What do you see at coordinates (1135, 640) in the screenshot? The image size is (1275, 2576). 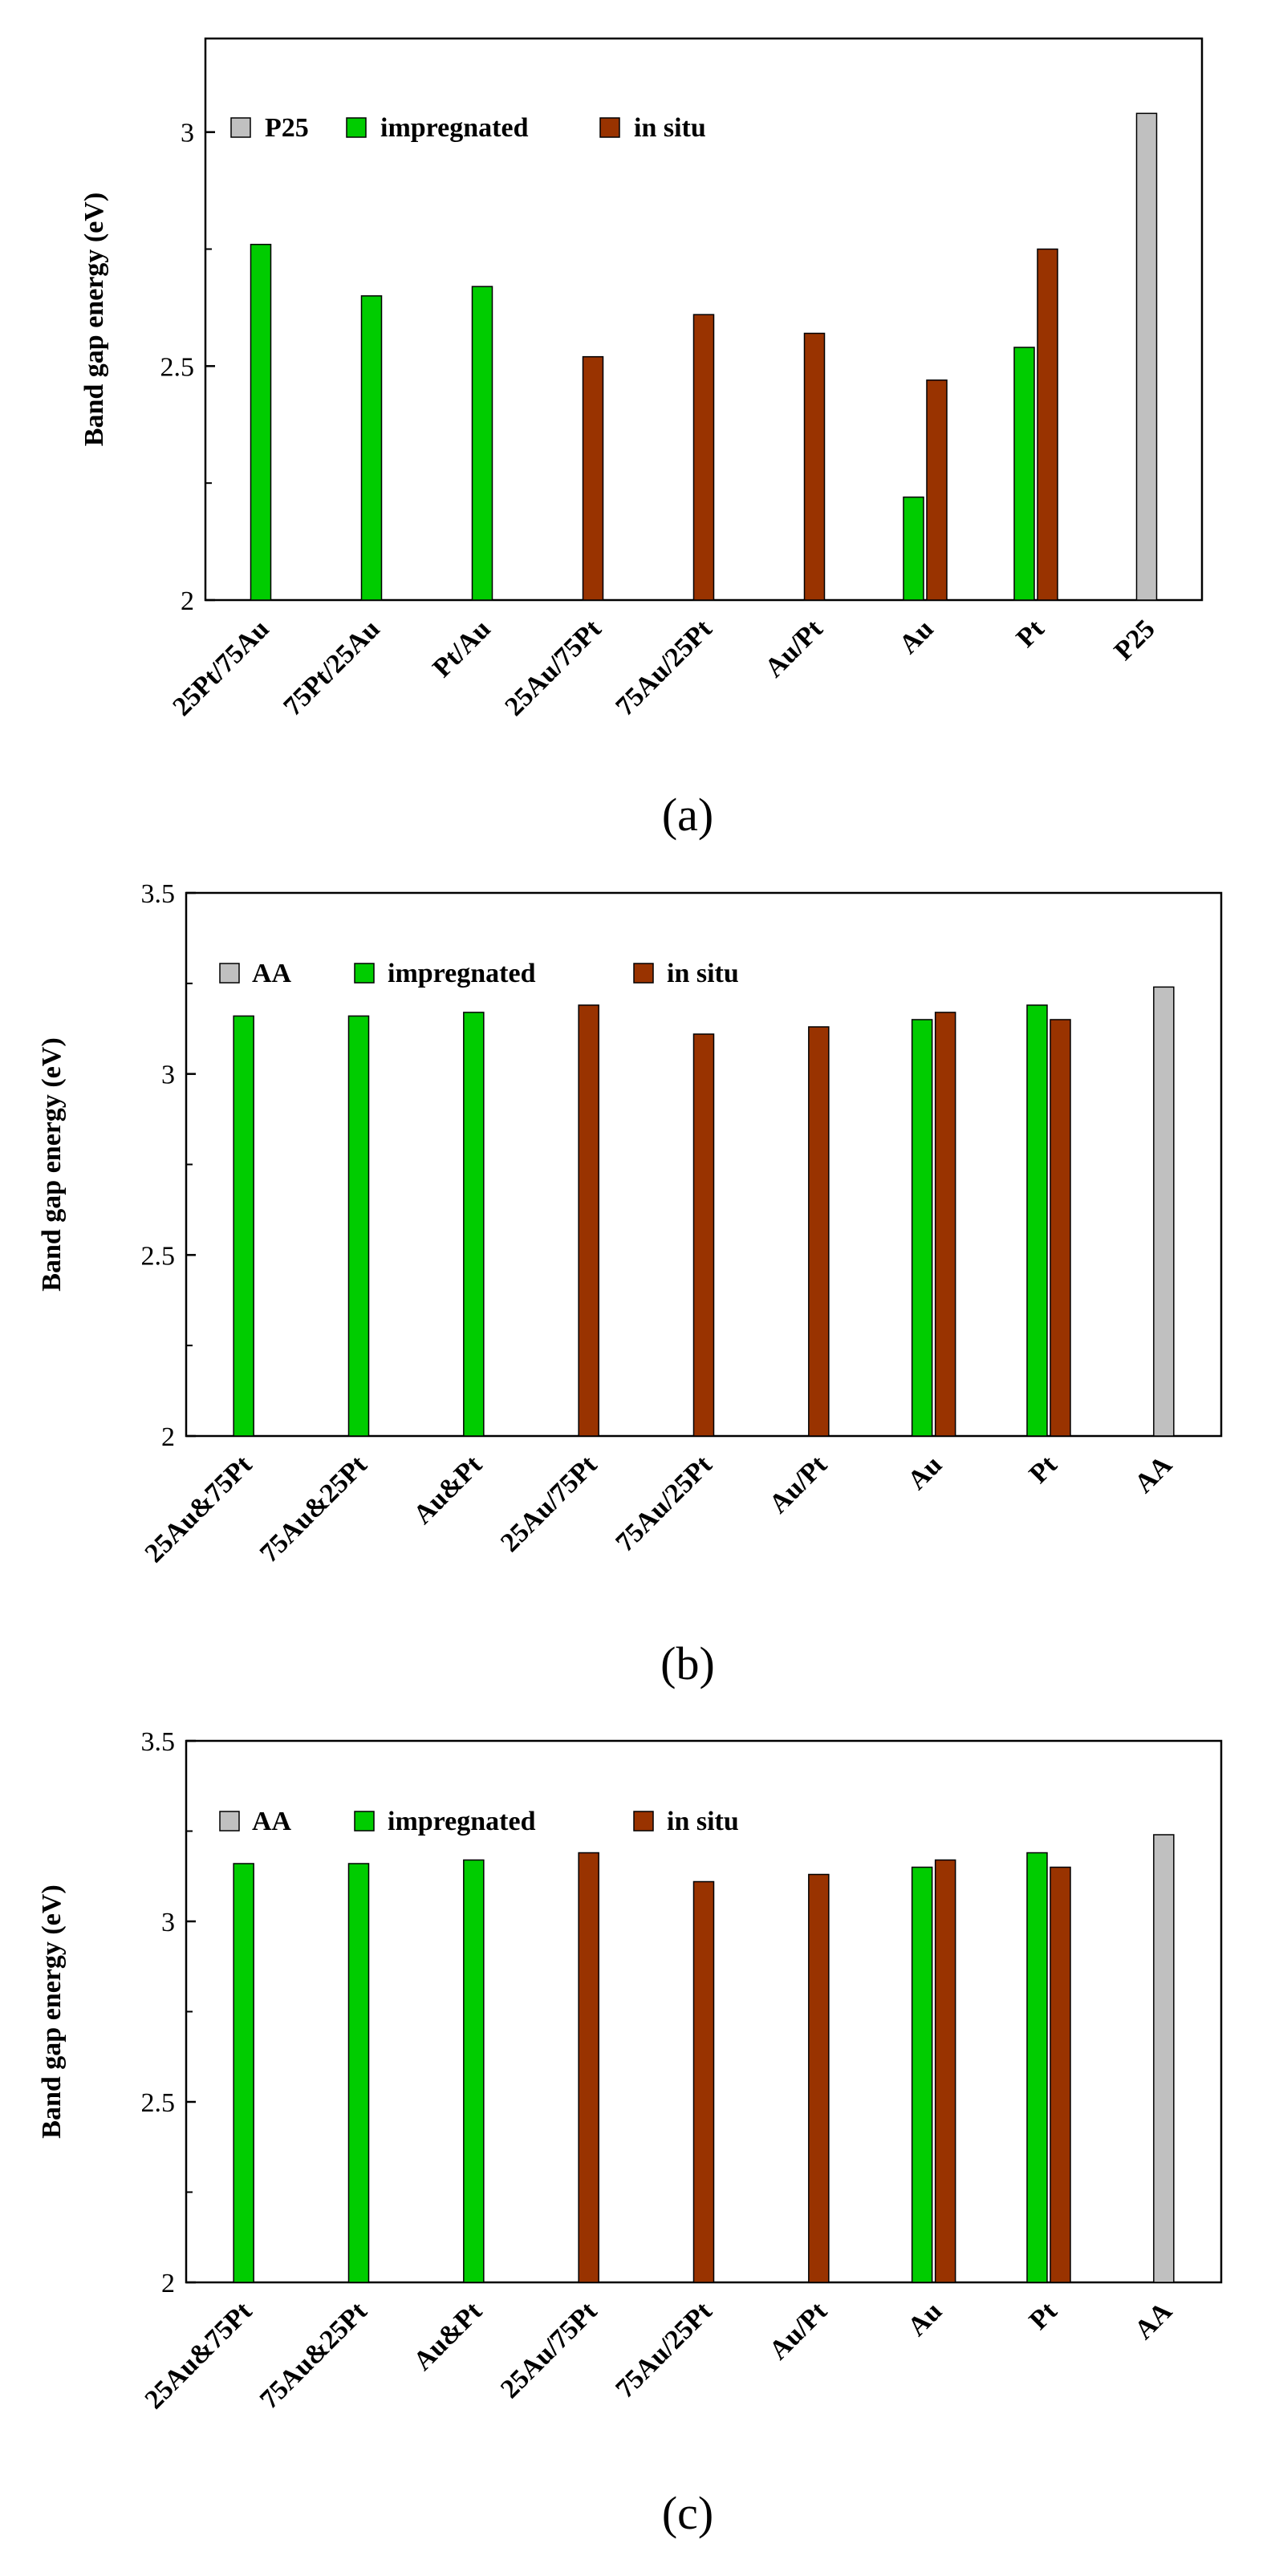 I see `x-tick-label: P25` at bounding box center [1135, 640].